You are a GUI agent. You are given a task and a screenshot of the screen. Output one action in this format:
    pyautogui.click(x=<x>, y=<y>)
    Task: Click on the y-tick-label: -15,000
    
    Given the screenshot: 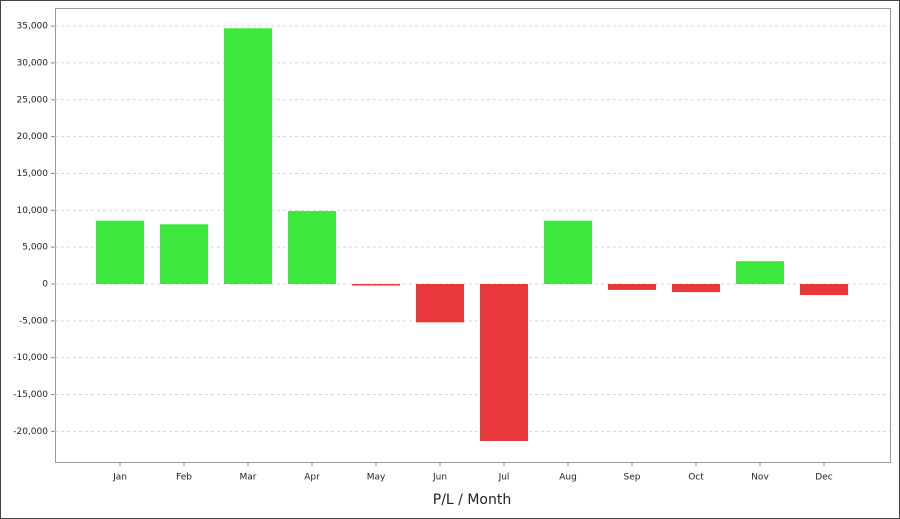 What is the action you would take?
    pyautogui.click(x=30, y=395)
    